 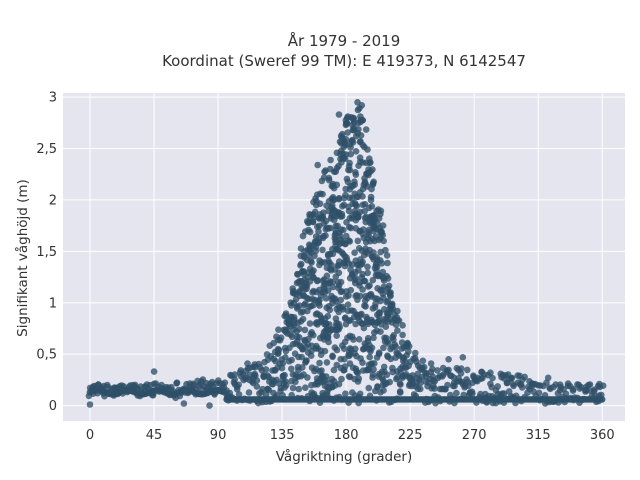 I want to click on y-tick-label: 1, so click(x=53, y=303).